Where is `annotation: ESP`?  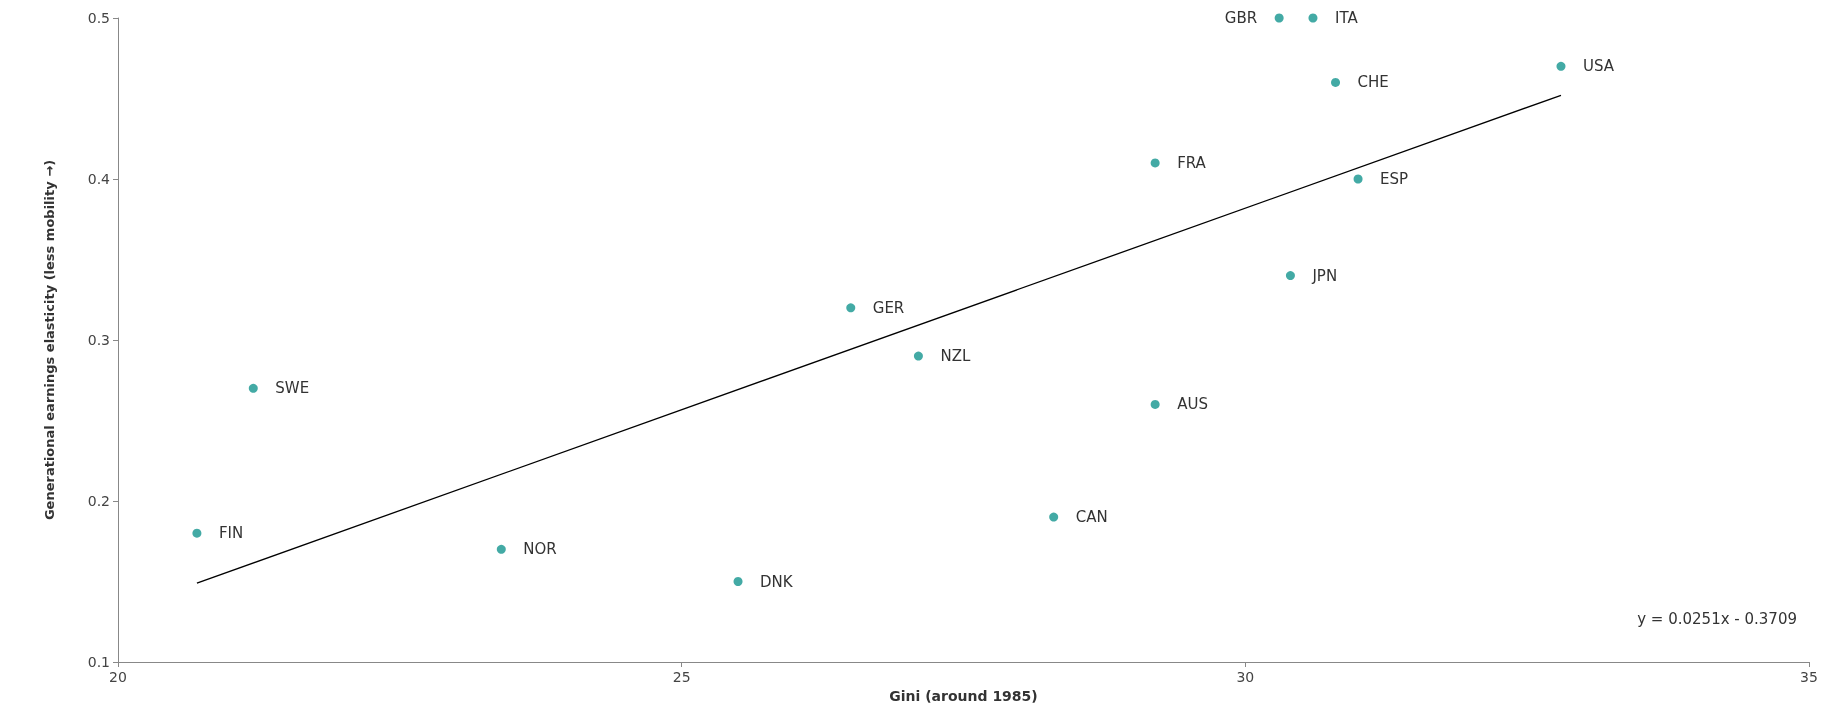
annotation: ESP is located at coordinates (1394, 179).